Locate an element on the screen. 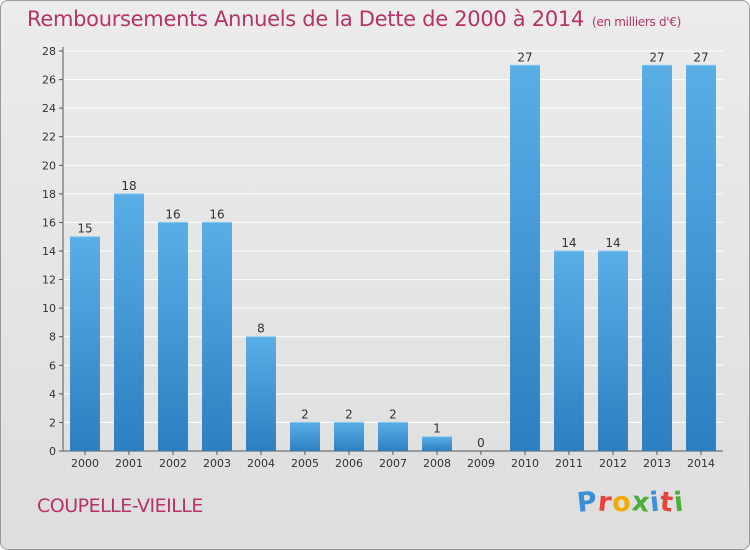 This screenshot has width=750, height=550. data-label: 15 is located at coordinates (84, 229).